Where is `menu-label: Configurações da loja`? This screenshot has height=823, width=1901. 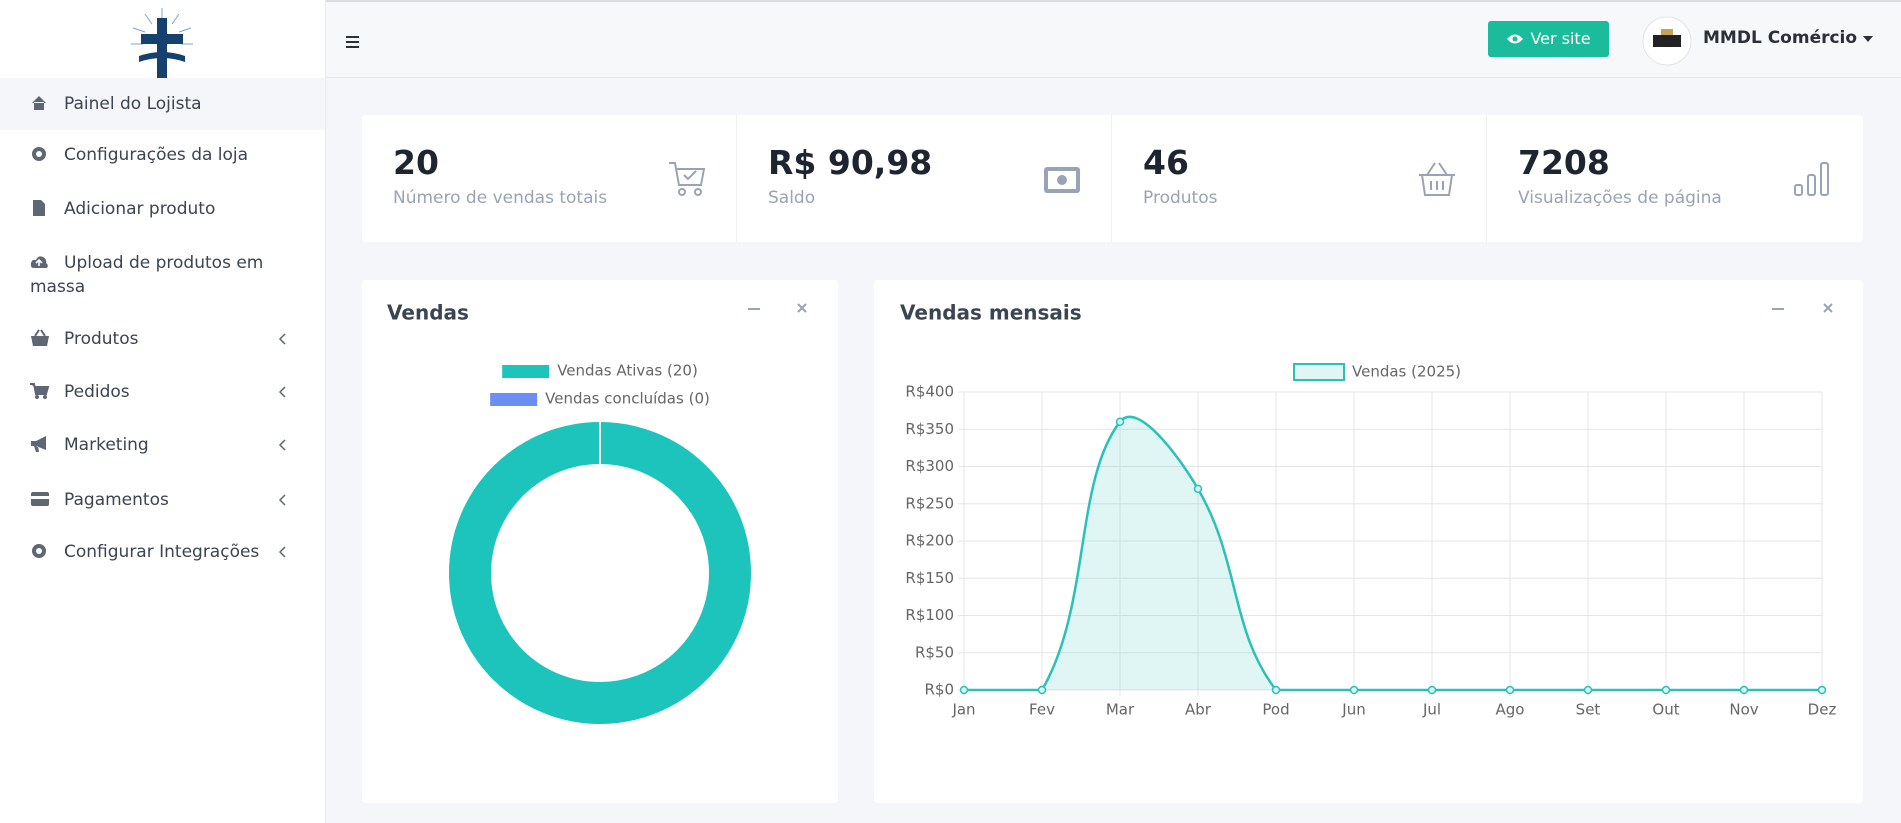 menu-label: Configurações da loja is located at coordinates (156, 155).